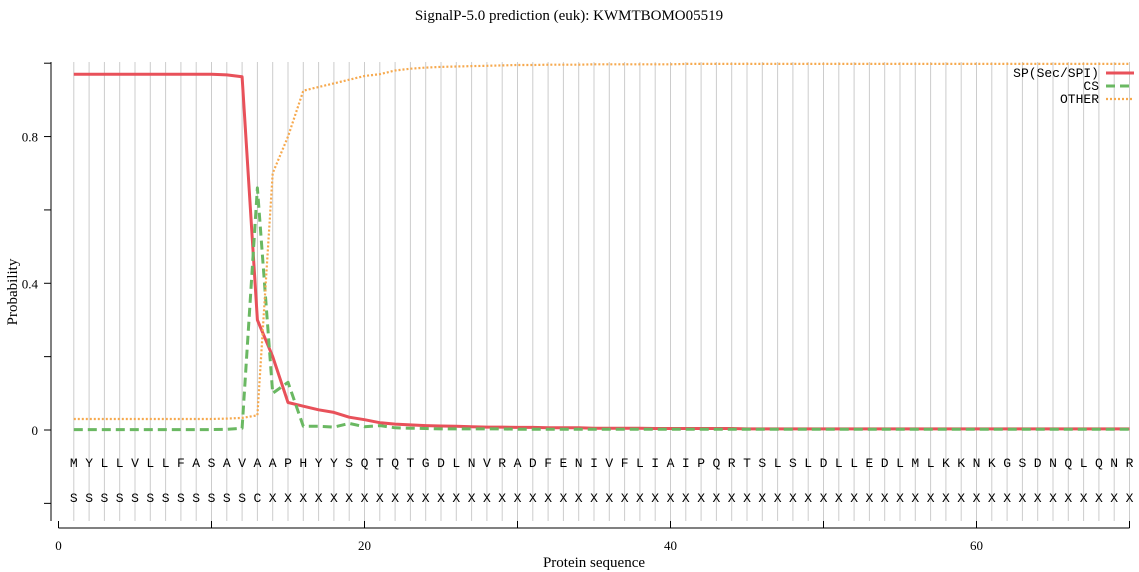 This screenshot has height=572, width=1139. Describe the element at coordinates (74, 463) in the screenshot. I see `residue-letter: M` at that location.